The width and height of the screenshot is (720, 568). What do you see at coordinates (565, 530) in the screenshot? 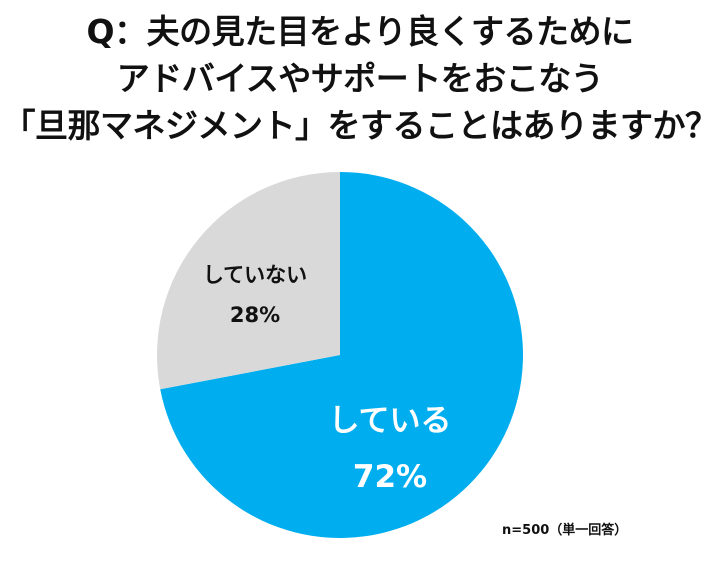
I see `sample-size-note: n=500（単一回答）` at bounding box center [565, 530].